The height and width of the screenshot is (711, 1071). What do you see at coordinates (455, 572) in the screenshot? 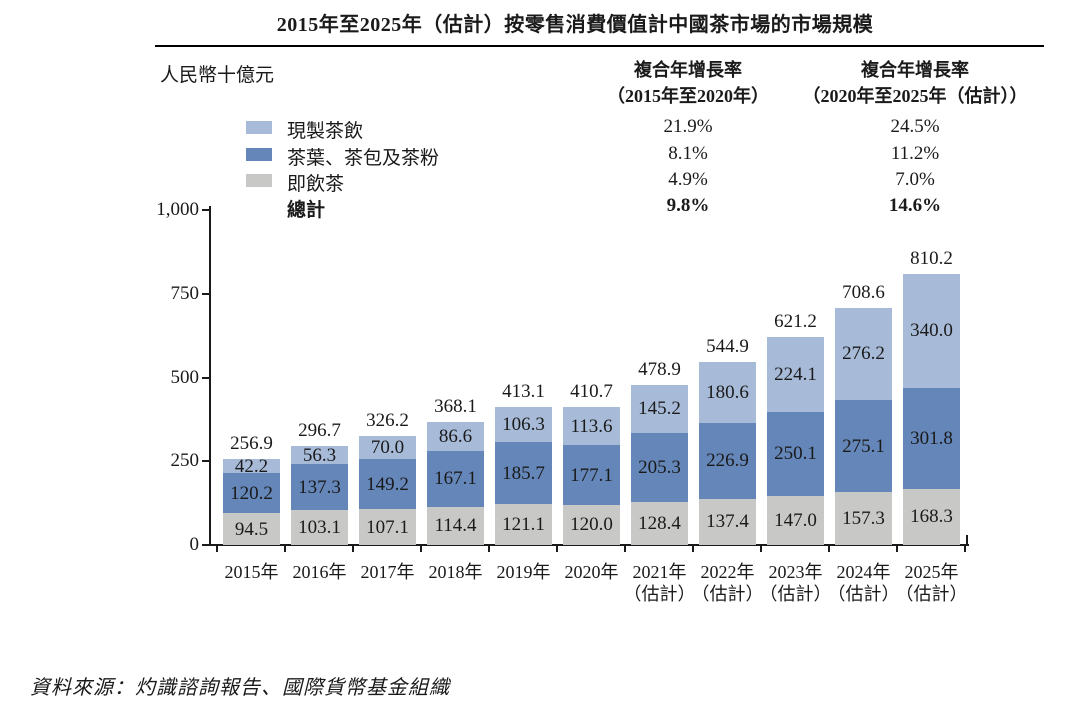
I see `x-axis-year: 2018年` at bounding box center [455, 572].